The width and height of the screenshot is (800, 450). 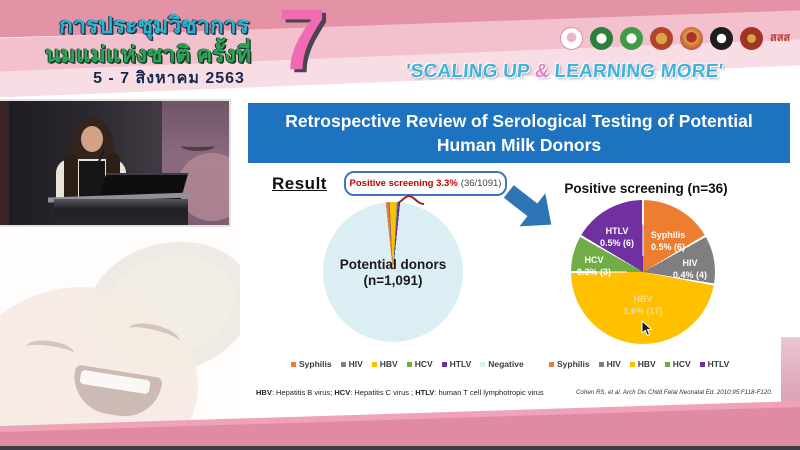 I want to click on college-emblem-logo-icon, so click(x=751, y=38).